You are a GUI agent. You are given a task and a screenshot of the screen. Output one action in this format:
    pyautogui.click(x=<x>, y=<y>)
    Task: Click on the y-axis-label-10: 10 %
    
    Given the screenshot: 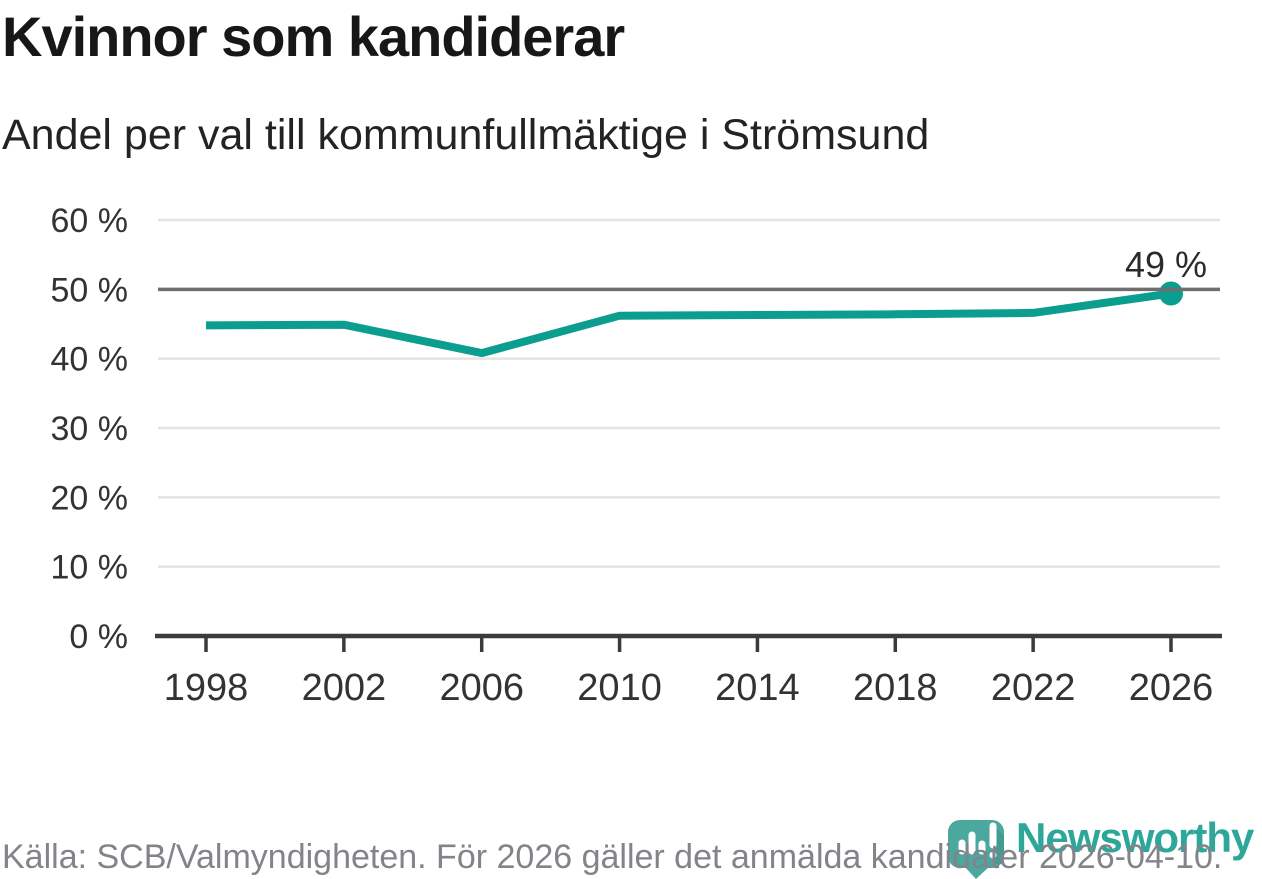 What is the action you would take?
    pyautogui.click(x=90, y=568)
    